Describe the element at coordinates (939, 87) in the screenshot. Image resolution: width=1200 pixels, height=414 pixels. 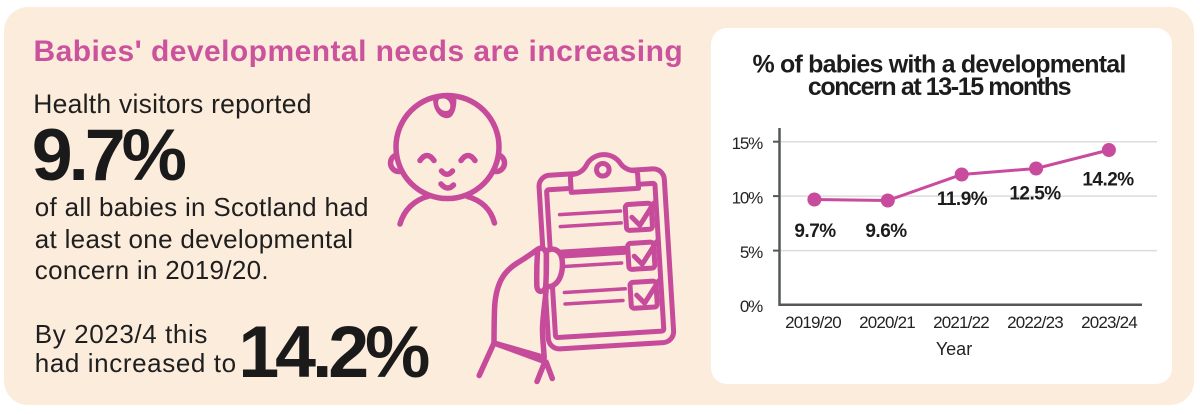
I see `svg-text: concern at 13-15 months` at that location.